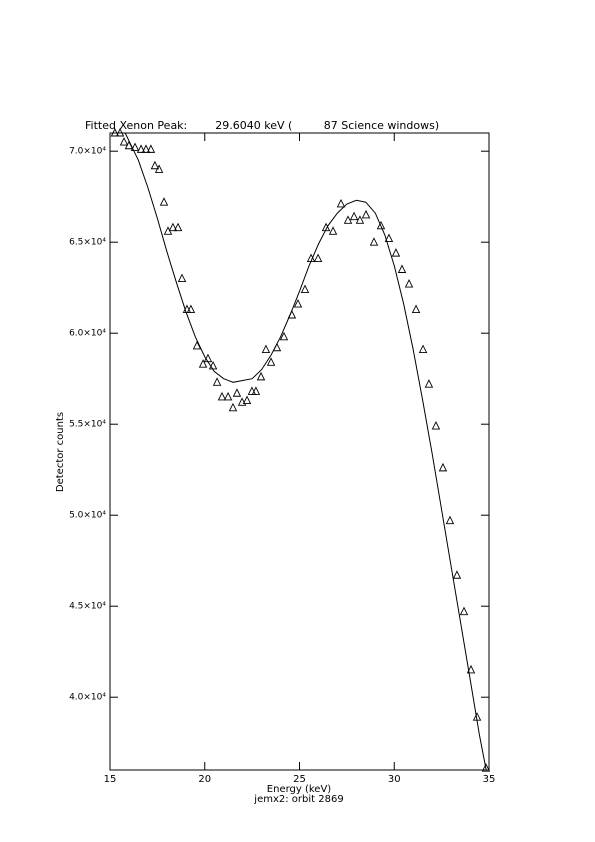 The width and height of the screenshot is (595, 842). What do you see at coordinates (87, 334) in the screenshot?
I see `y-tick-label: 6.0×10⁴` at bounding box center [87, 334].